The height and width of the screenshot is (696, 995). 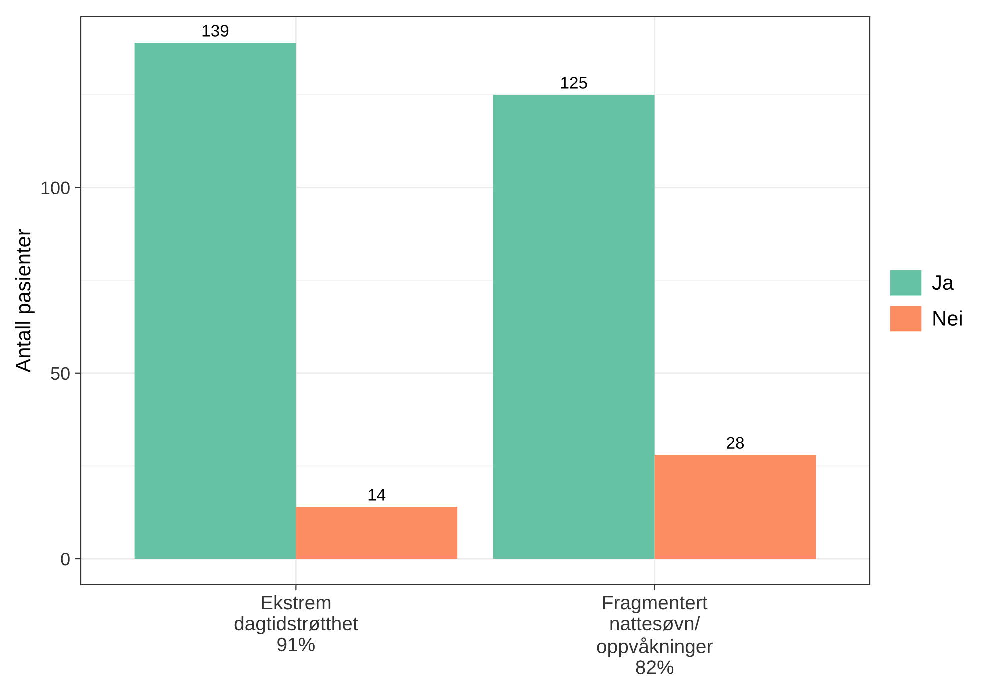 What do you see at coordinates (948, 318) in the screenshot?
I see `legend-label: Nei` at bounding box center [948, 318].